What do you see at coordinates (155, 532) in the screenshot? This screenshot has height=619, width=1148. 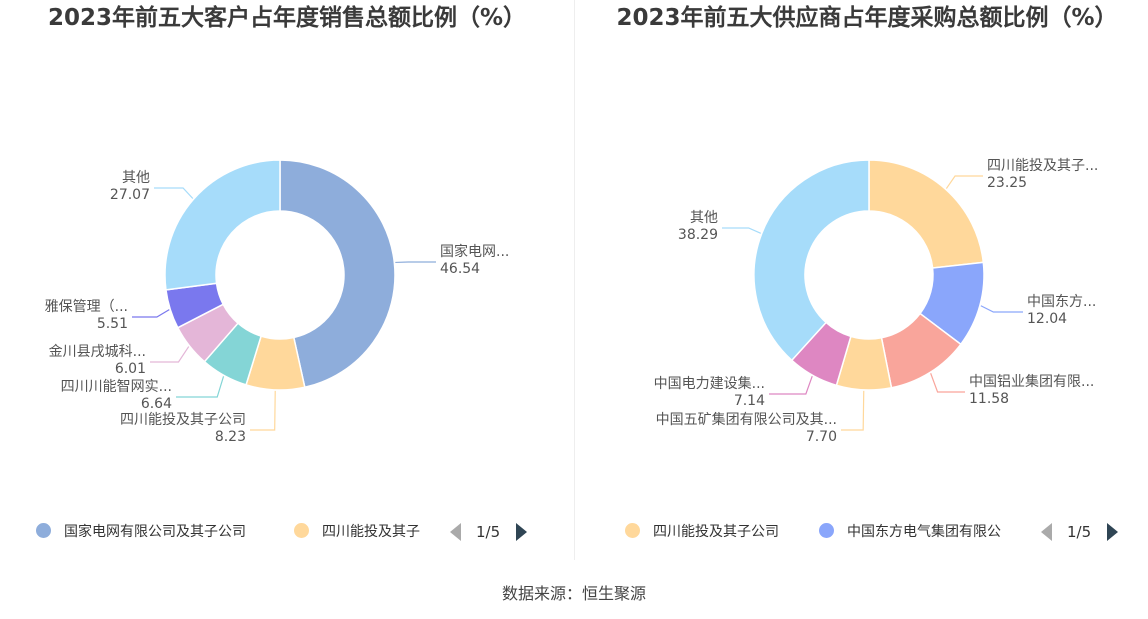 I see `legend-label: 国家电网有限公司及其子公司` at bounding box center [155, 532].